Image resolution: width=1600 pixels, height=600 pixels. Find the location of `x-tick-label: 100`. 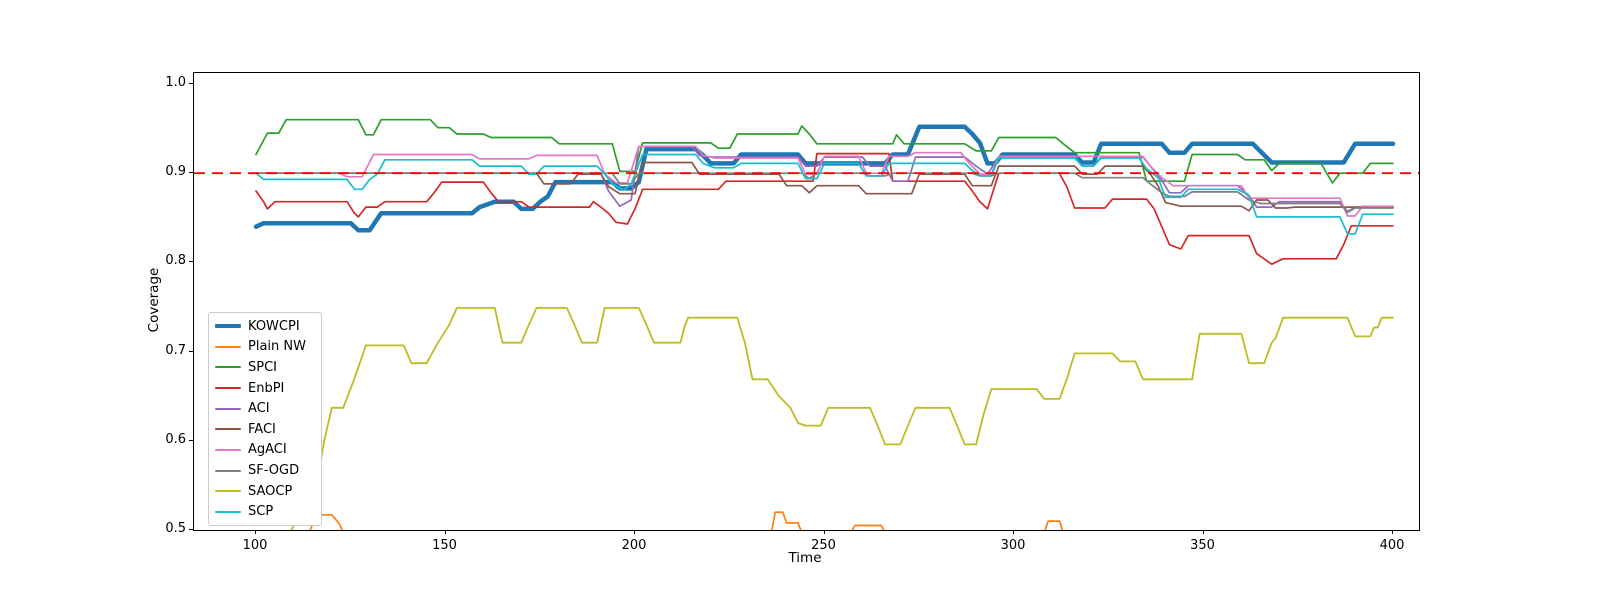

x-tick-label: 100 is located at coordinates (255, 545).